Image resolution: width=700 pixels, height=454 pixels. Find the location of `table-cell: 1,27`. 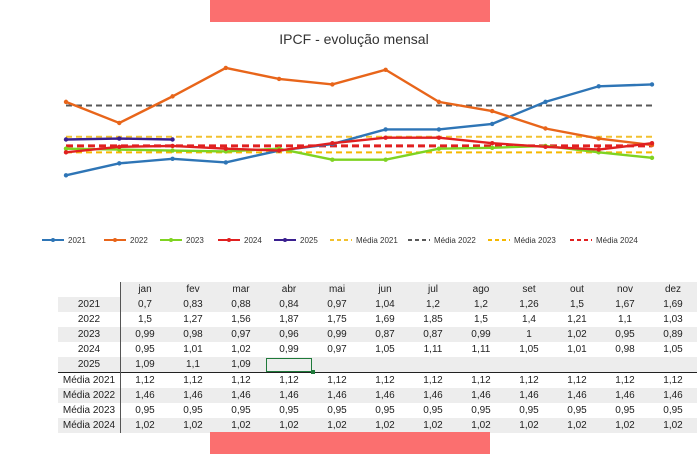

table-cell: 1,27 is located at coordinates (193, 319).